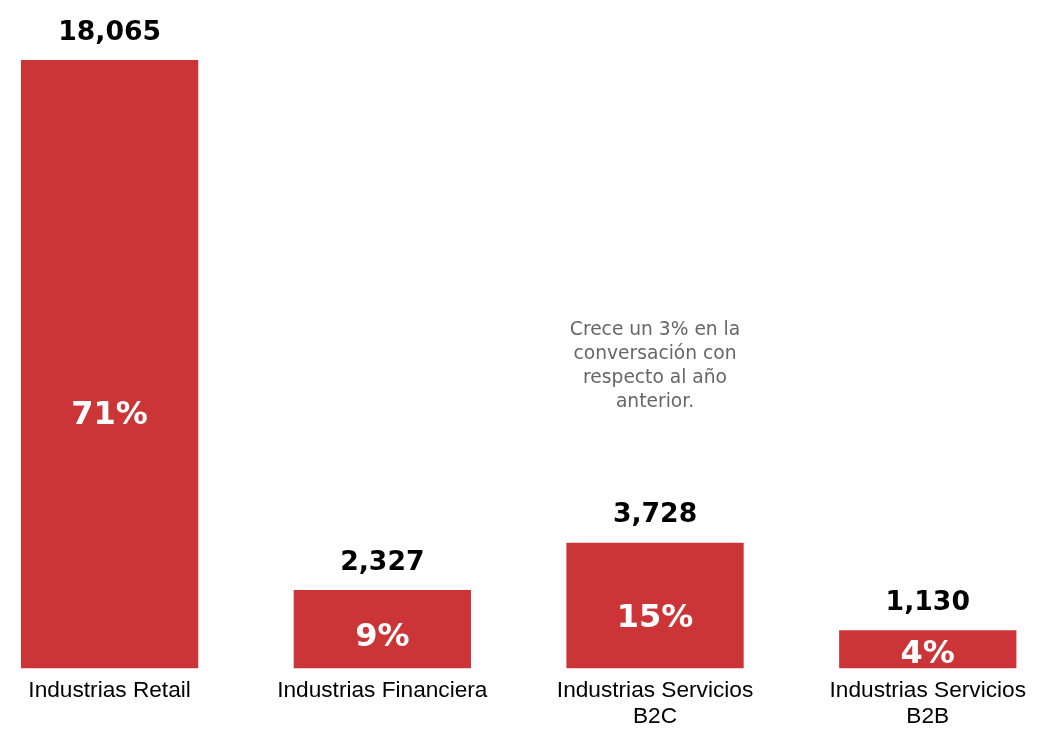 This screenshot has height=736, width=1050. I want to click on data-label: 3,728, so click(655, 513).